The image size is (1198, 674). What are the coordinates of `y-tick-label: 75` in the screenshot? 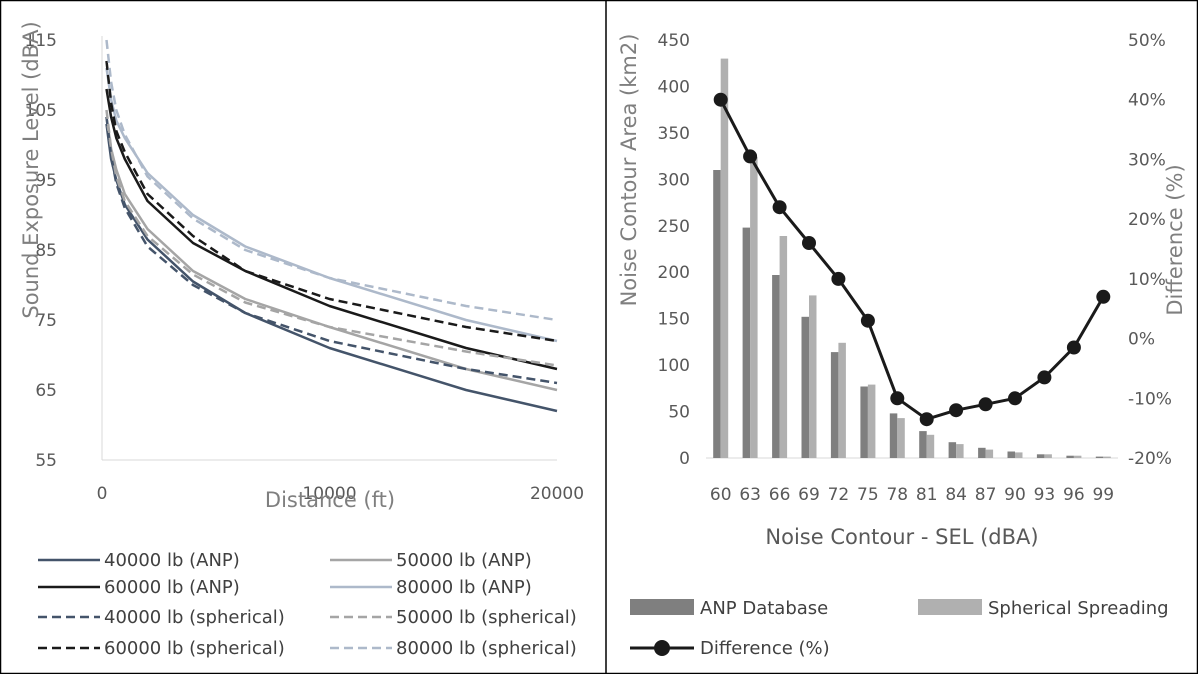 It's located at (46, 321).